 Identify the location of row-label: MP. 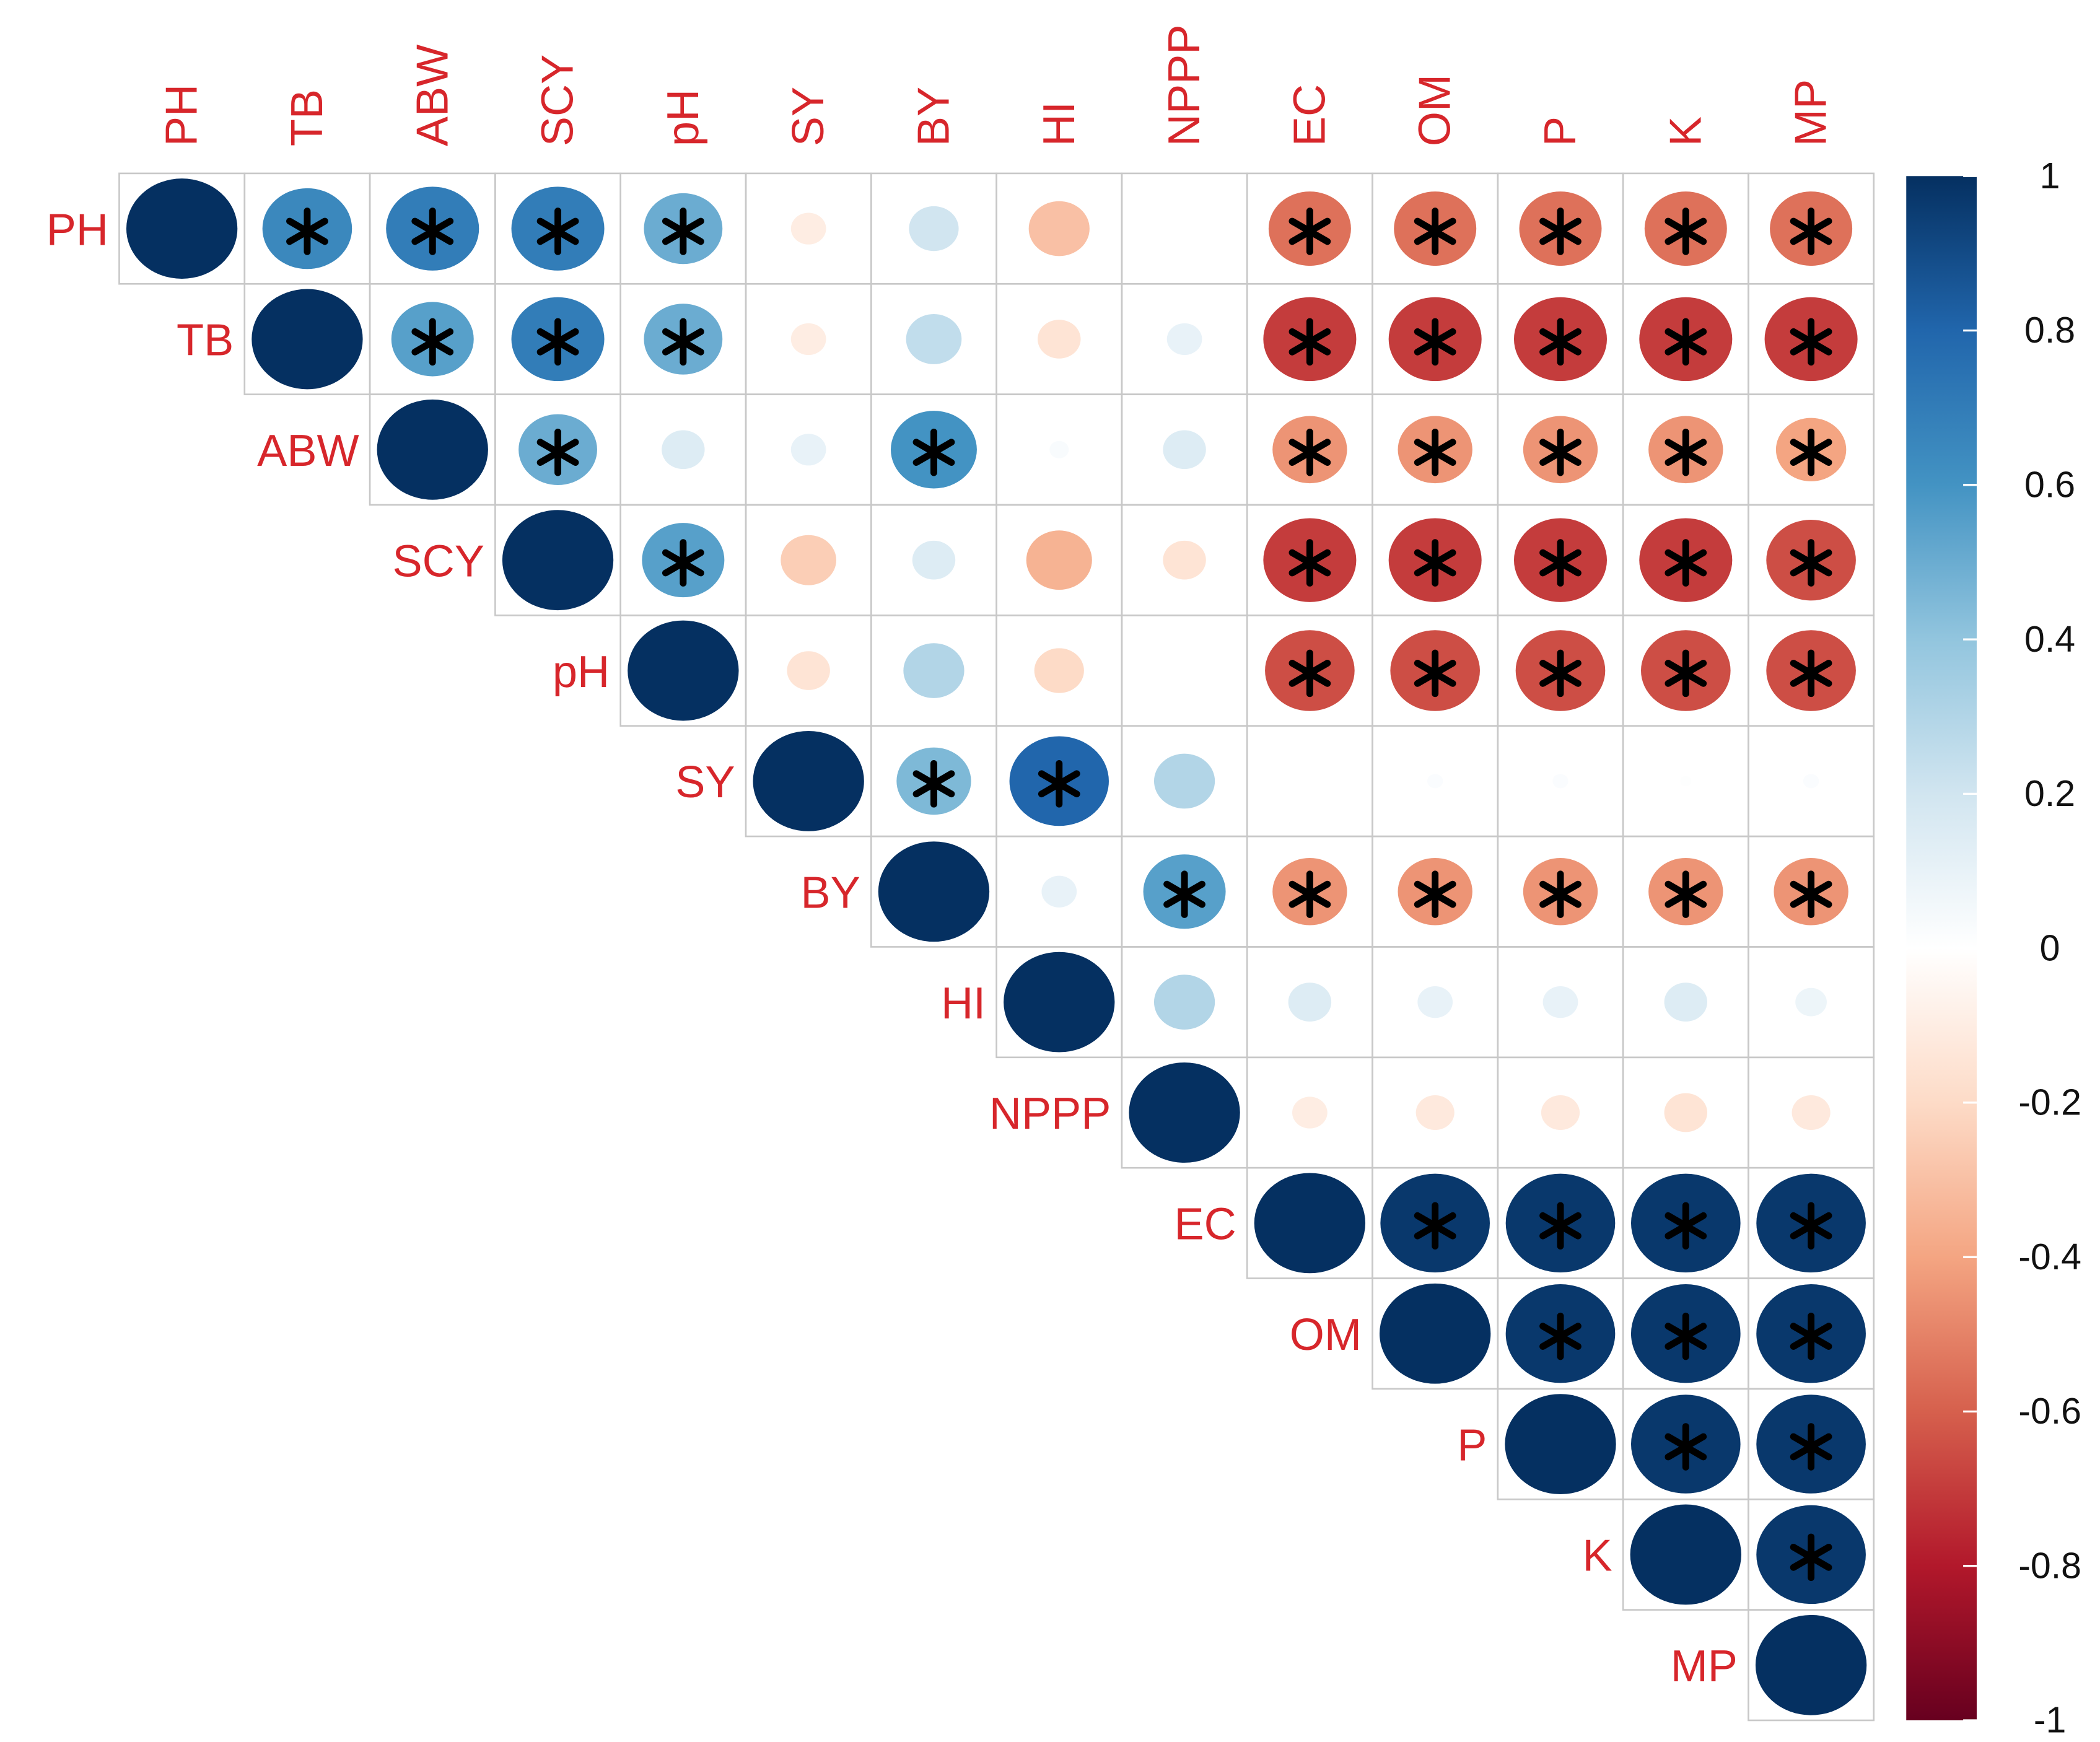
(1704, 1666).